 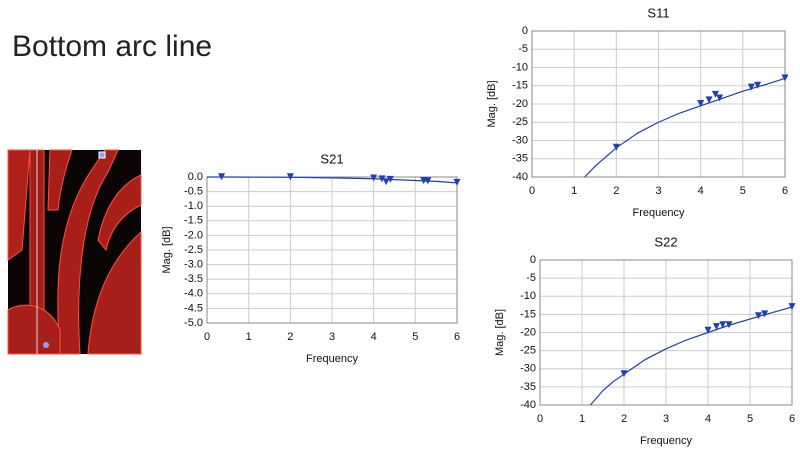 What do you see at coordinates (74, 252) in the screenshot?
I see `layout-image` at bounding box center [74, 252].